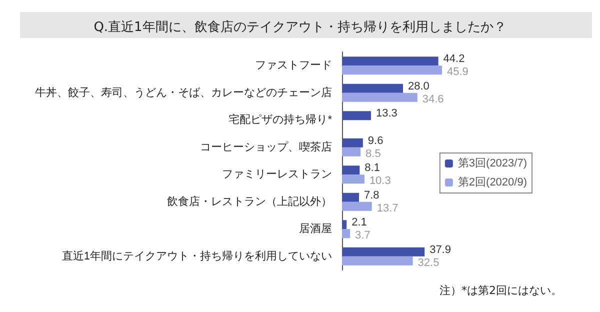 Image resolution: width=600 pixels, height=312 pixels. I want to click on y-tick-label: ファミリーレストラン, so click(277, 174).